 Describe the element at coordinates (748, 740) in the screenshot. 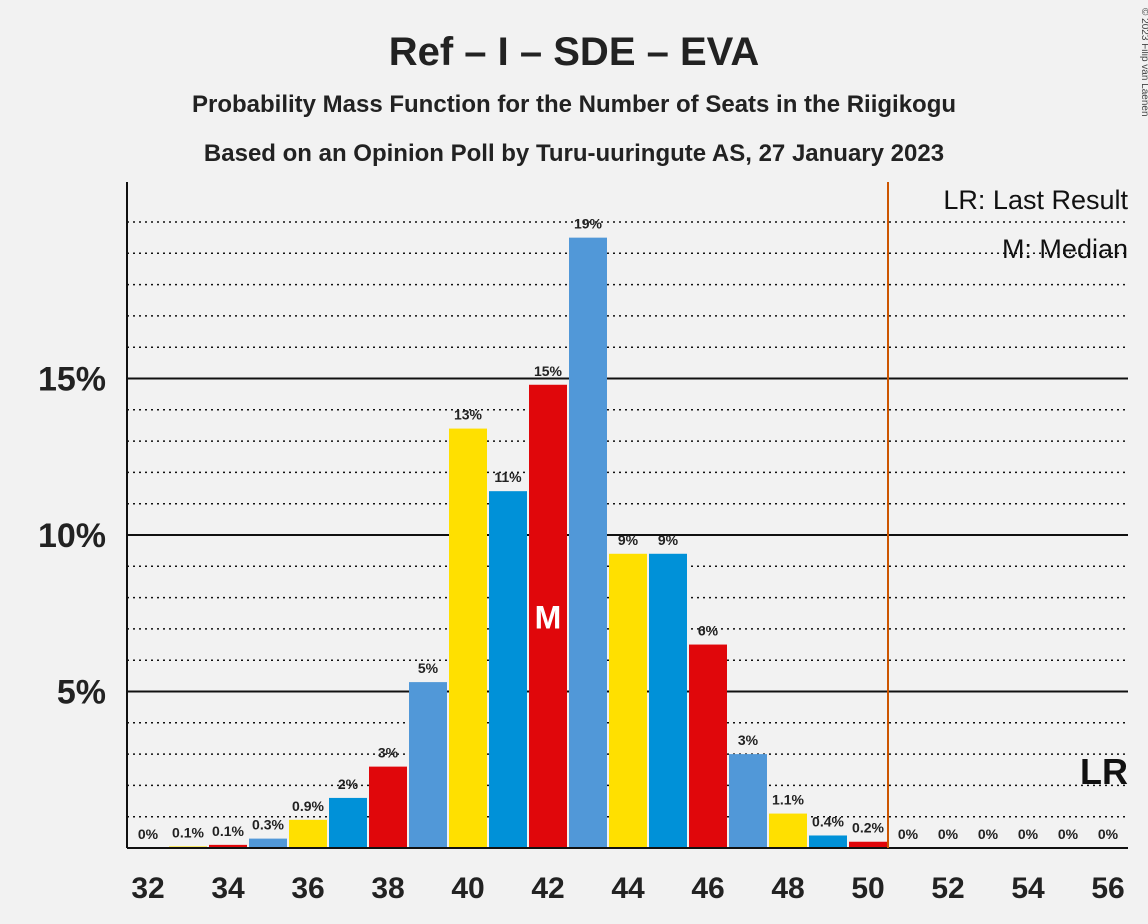

I see `data-label-47: 3%` at that location.